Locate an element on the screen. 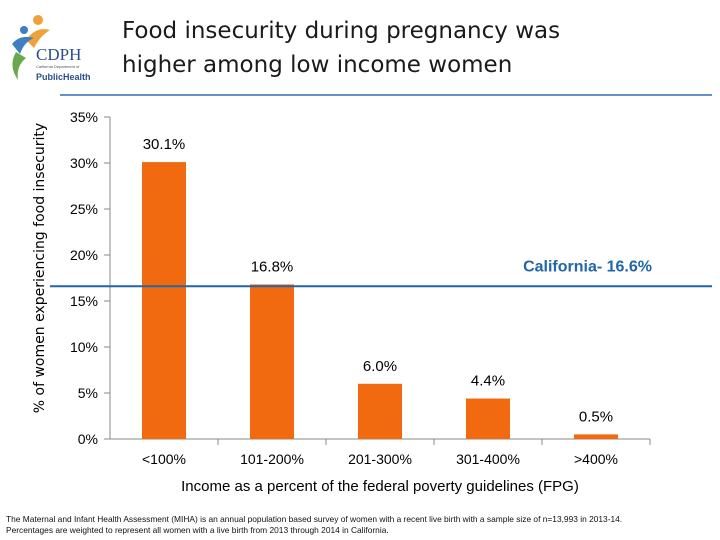 This screenshot has height=540, width=720. y-tick-label: 25% is located at coordinates (84, 209).